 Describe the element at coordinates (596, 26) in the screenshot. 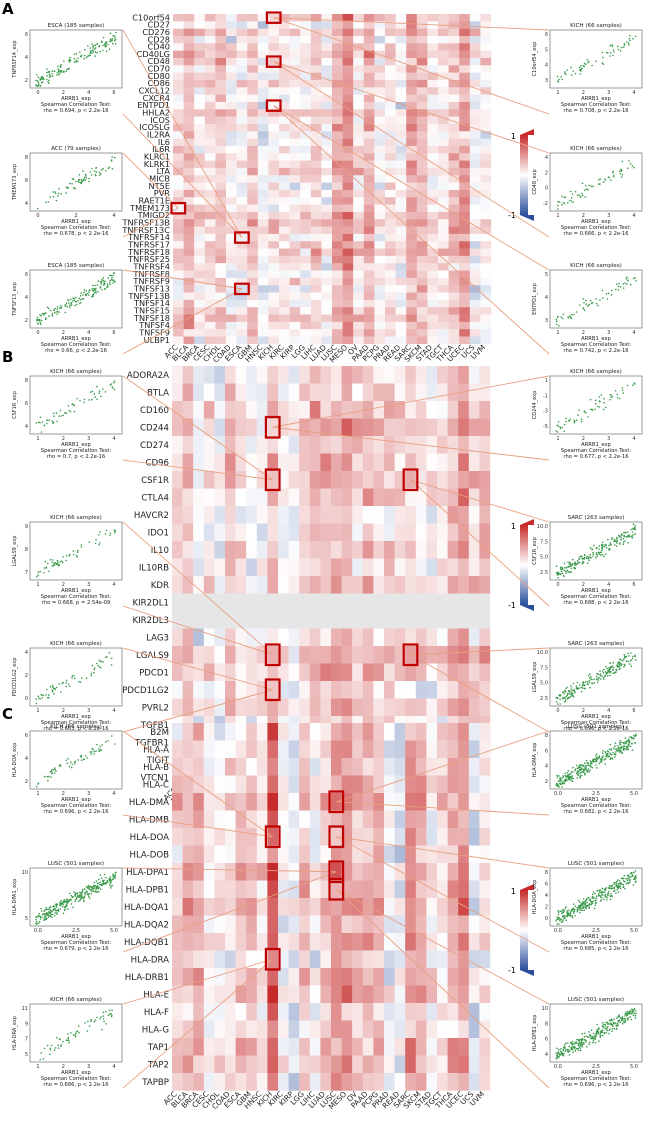

I see `scatter-title: KICH (66 samples)` at that location.